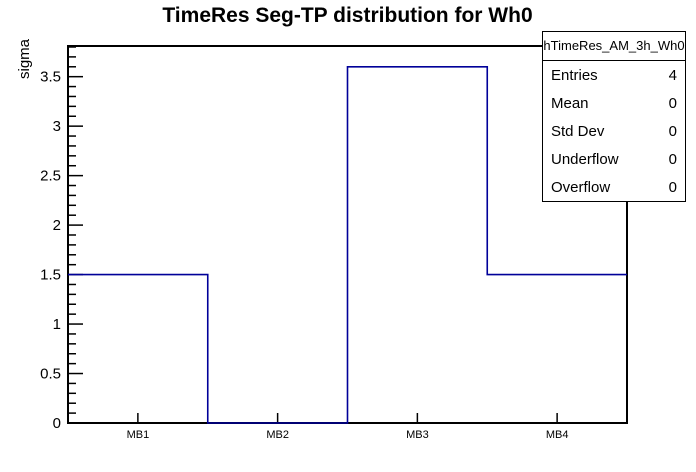 Image resolution: width=696 pixels, height=472 pixels. Describe the element at coordinates (57, 225) in the screenshot. I see `y-tick-label: 2` at that location.